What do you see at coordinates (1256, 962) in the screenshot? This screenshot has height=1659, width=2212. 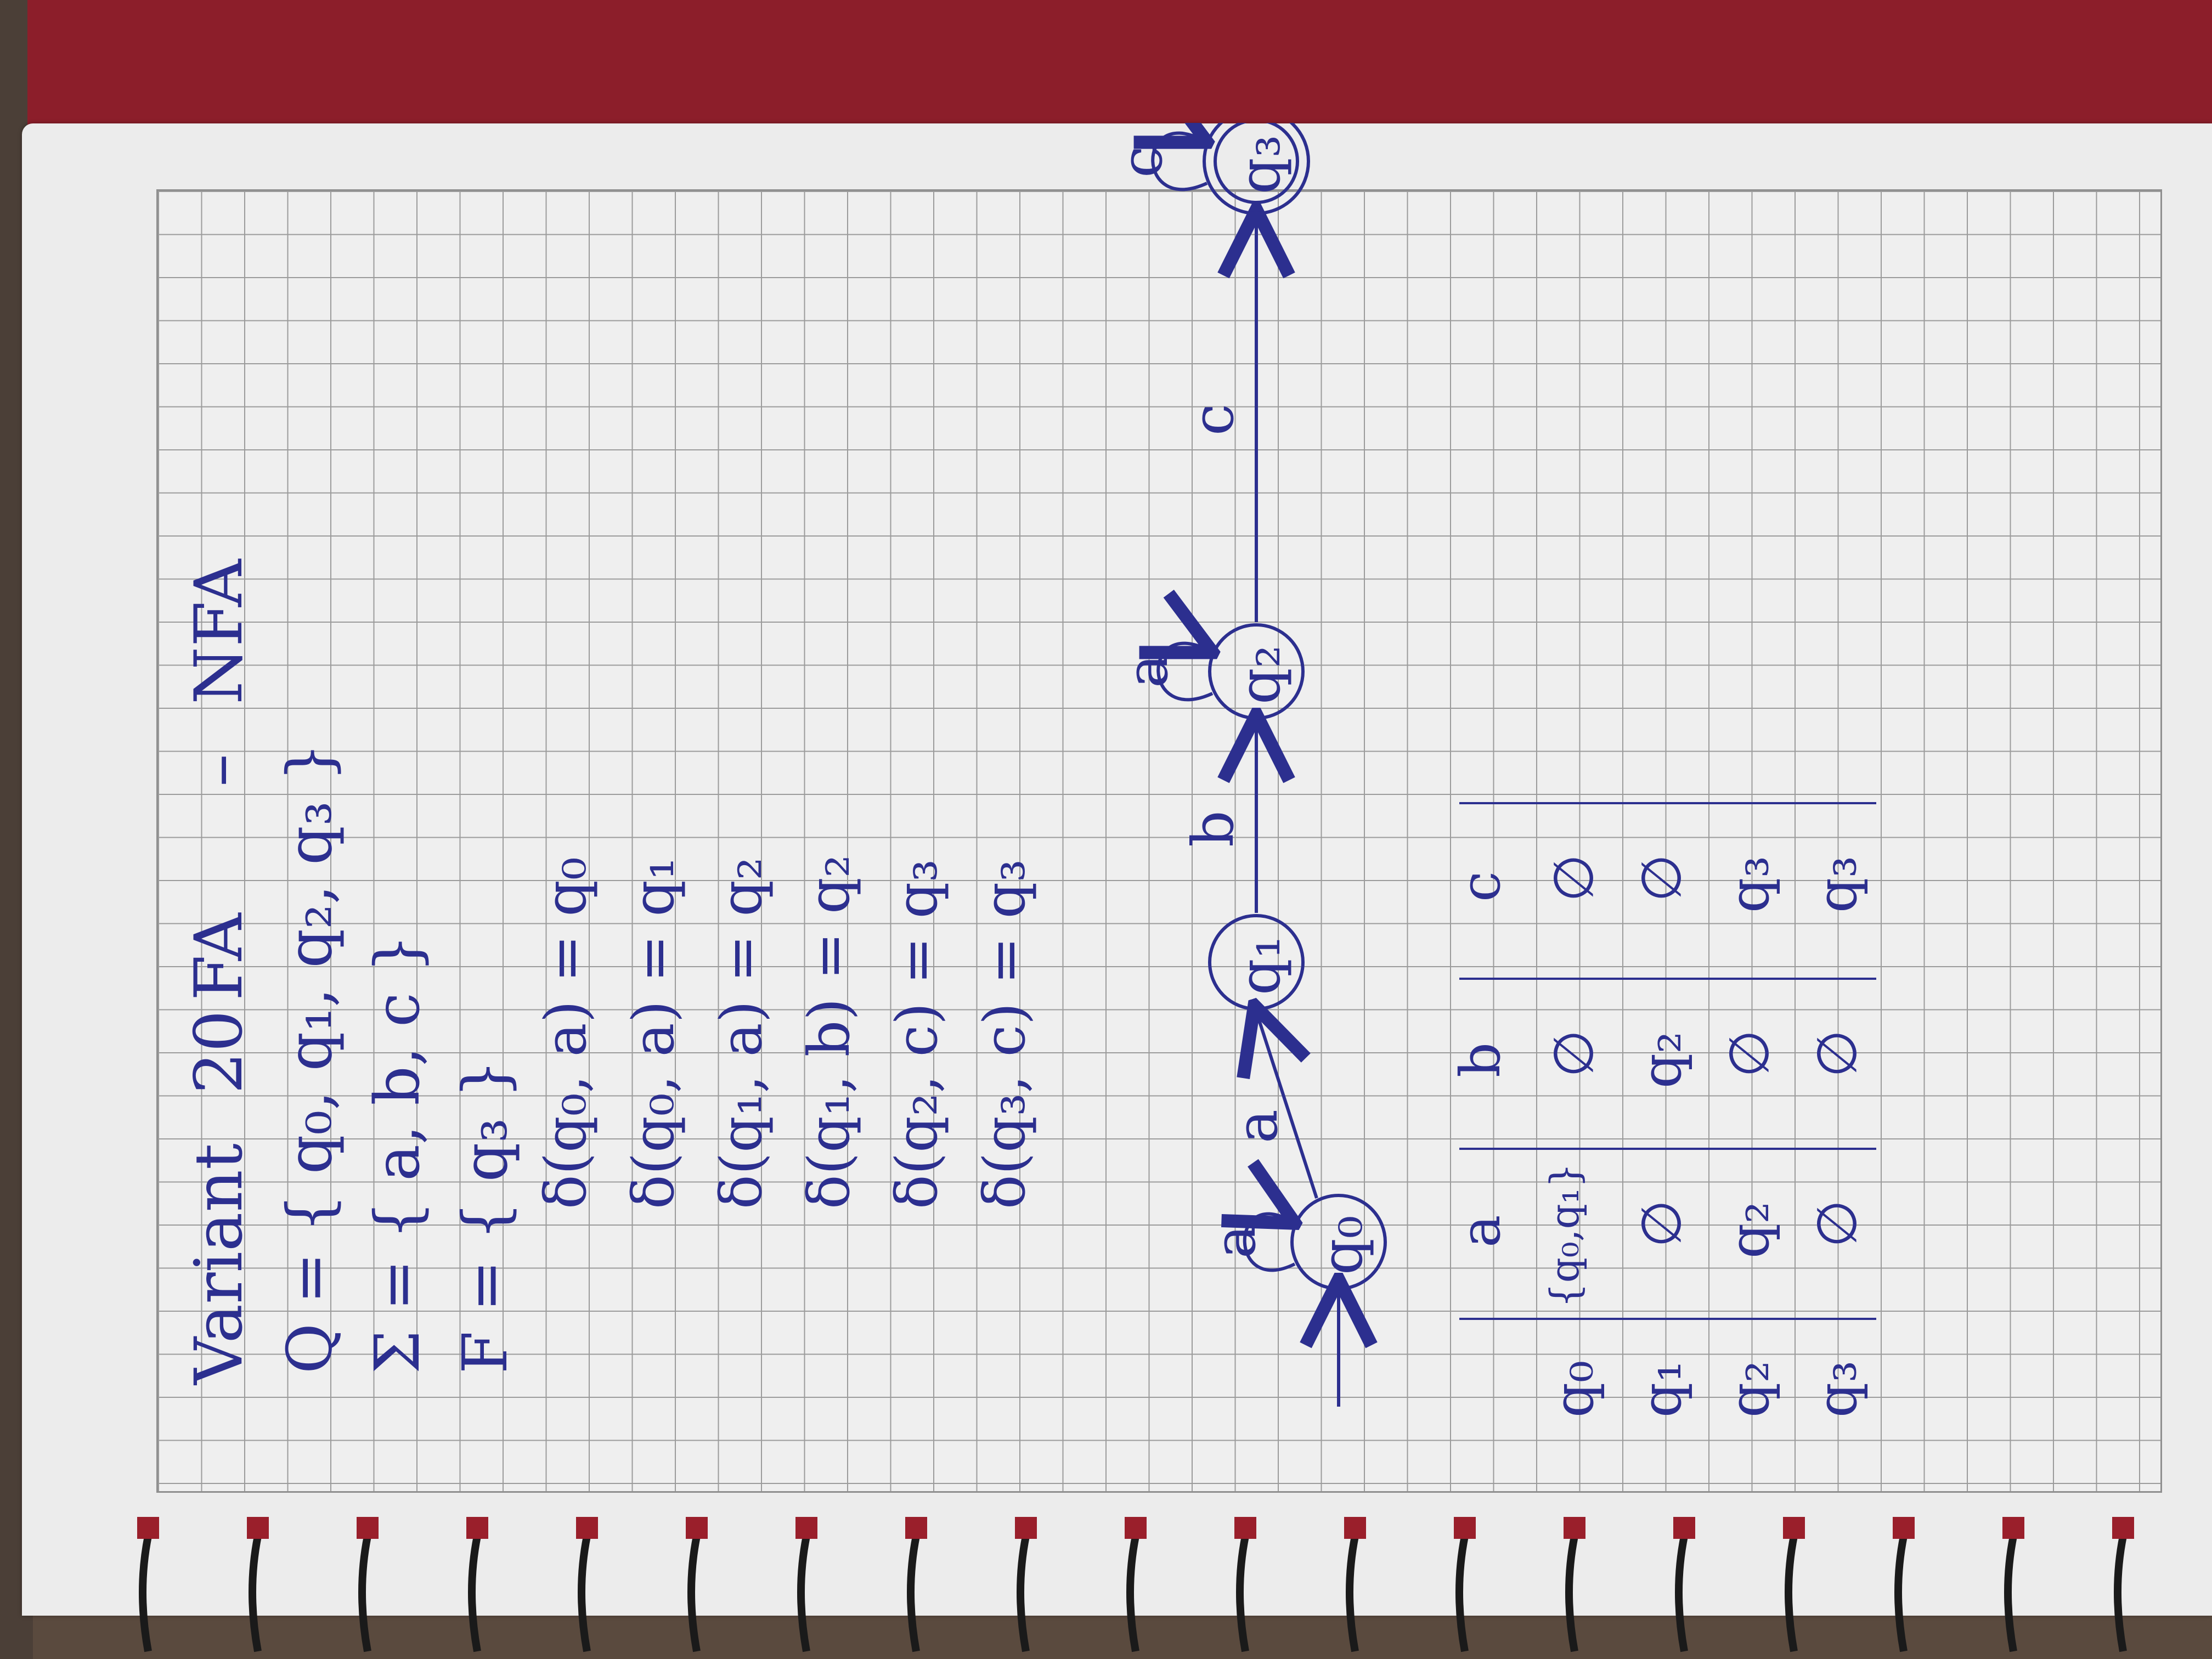 I see `state-q1-circle` at bounding box center [1256, 962].